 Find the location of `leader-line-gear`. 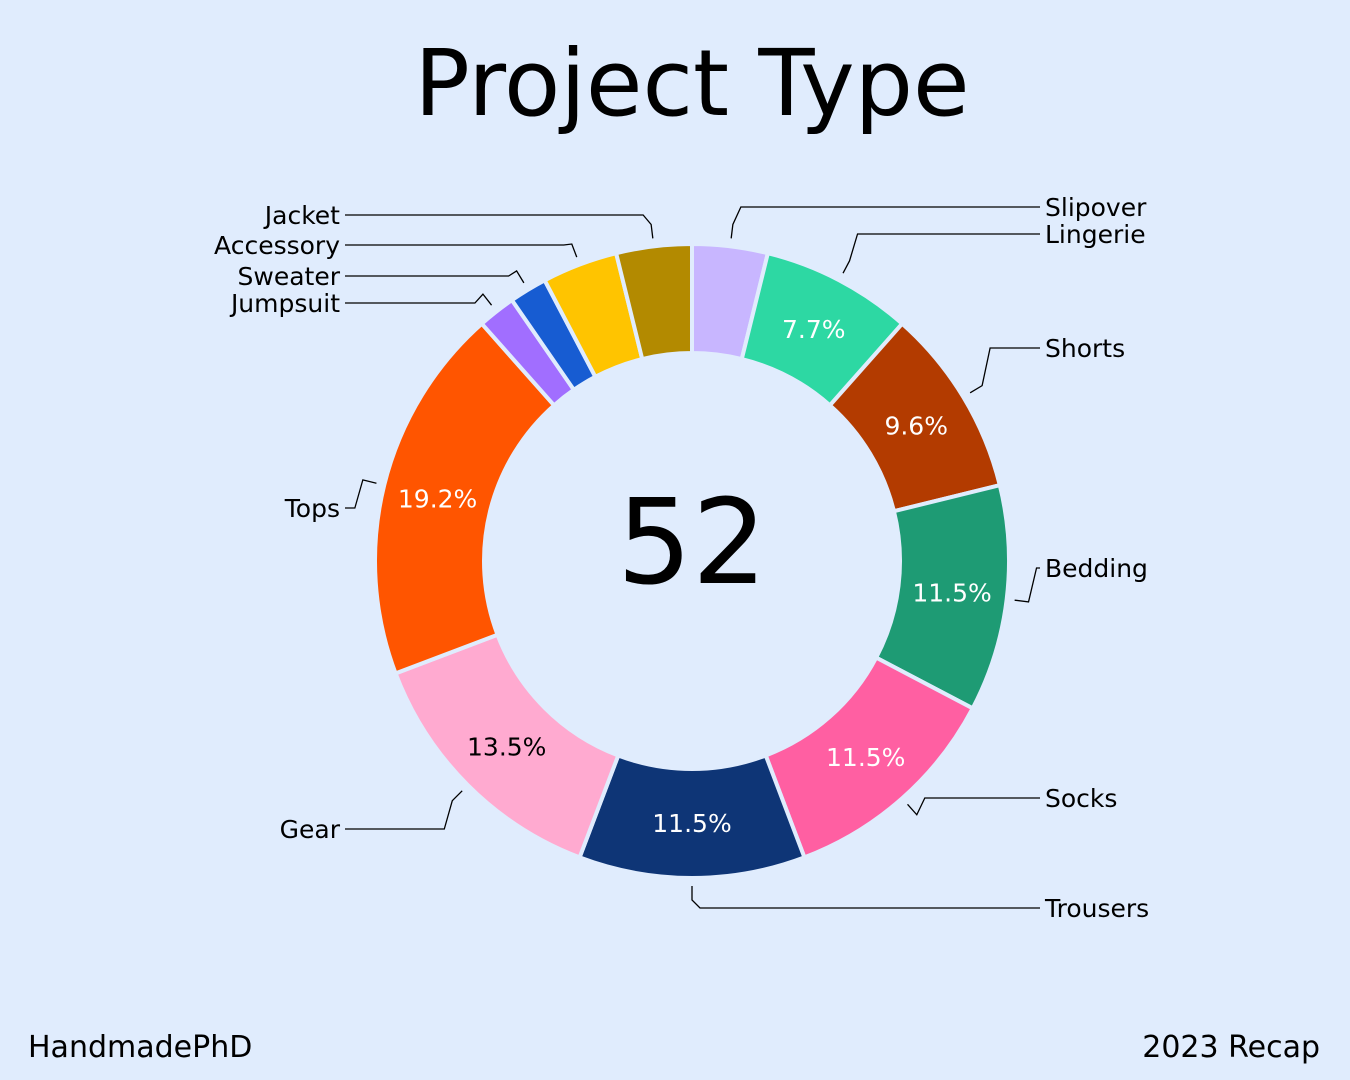

leader-line-gear is located at coordinates (404, 810).